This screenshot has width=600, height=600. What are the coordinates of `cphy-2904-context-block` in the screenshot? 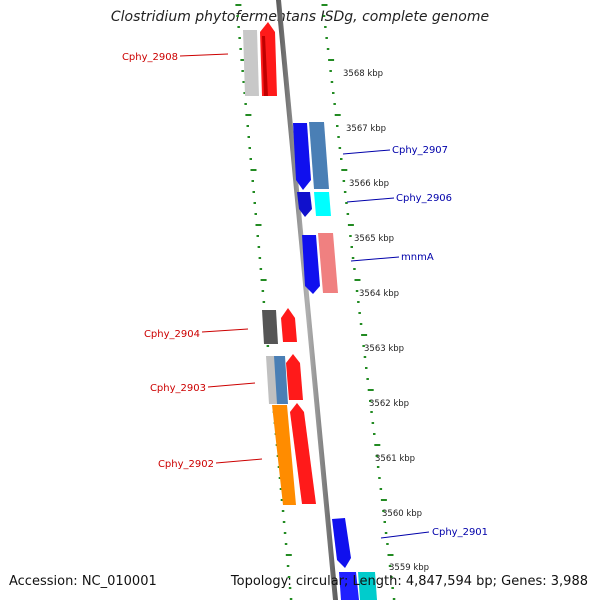 It's located at (270, 327).